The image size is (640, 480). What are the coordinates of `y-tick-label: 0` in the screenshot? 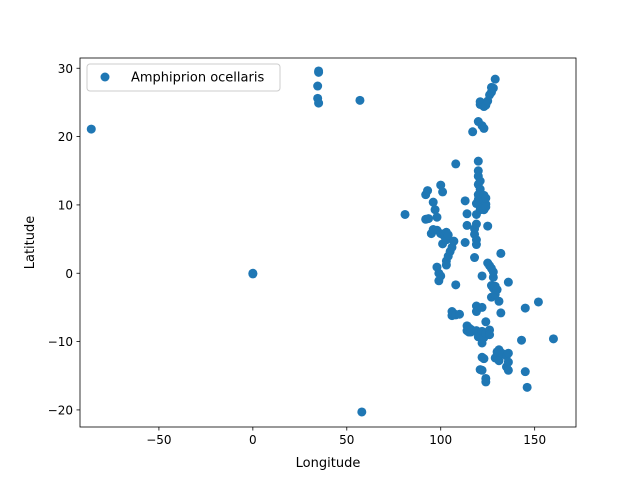 It's located at (69, 274).